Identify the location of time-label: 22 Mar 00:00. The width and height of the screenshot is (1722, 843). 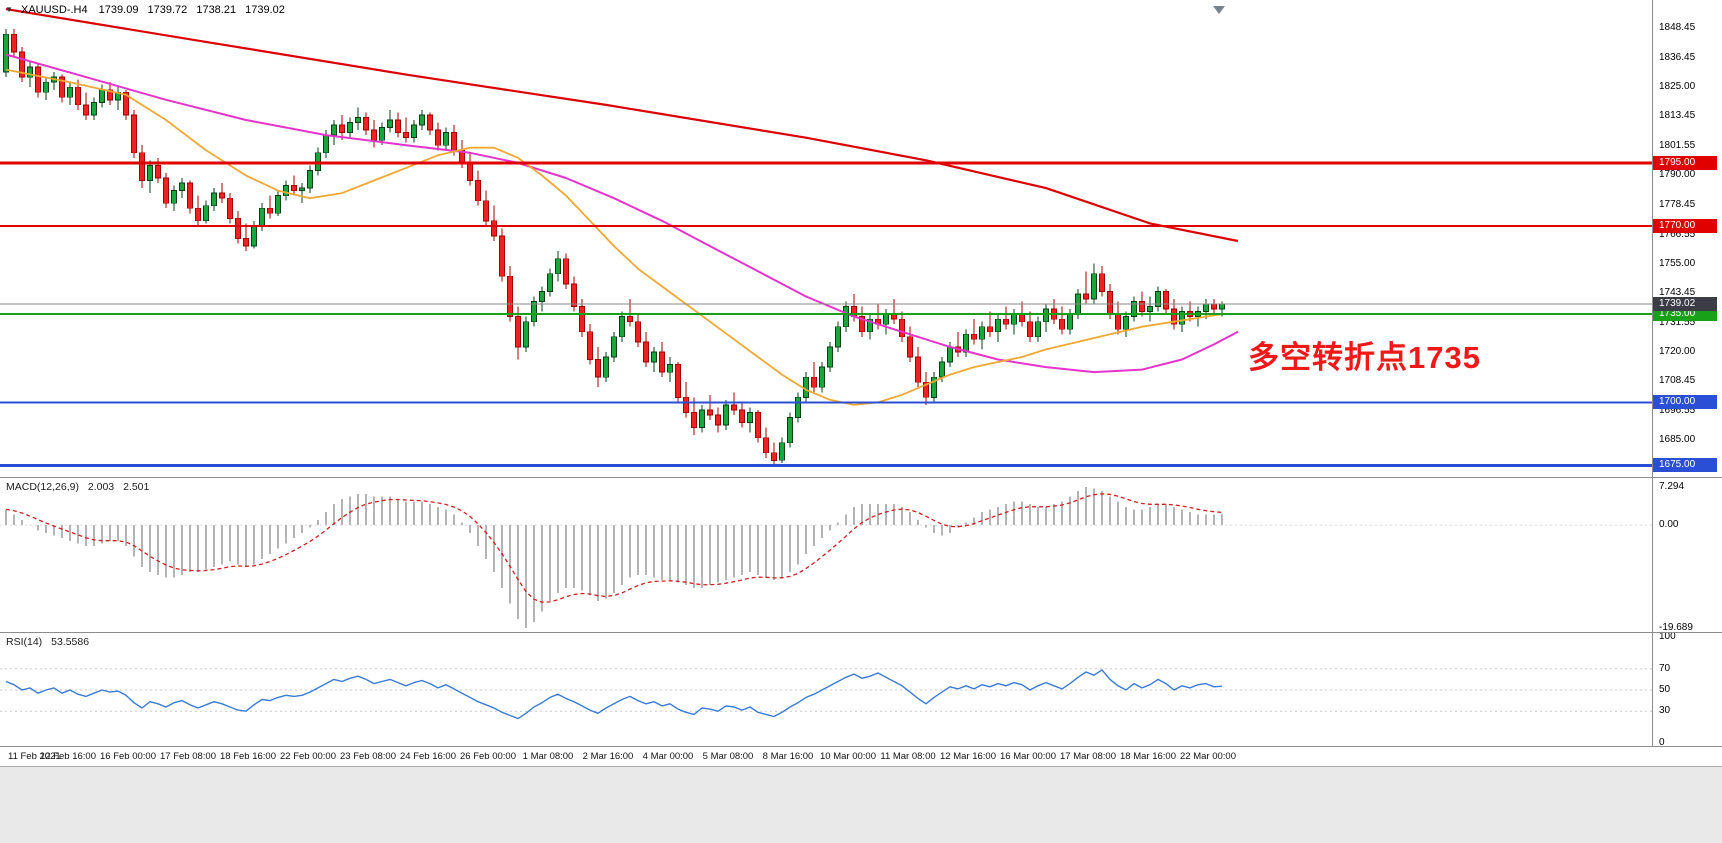
(1208, 756).